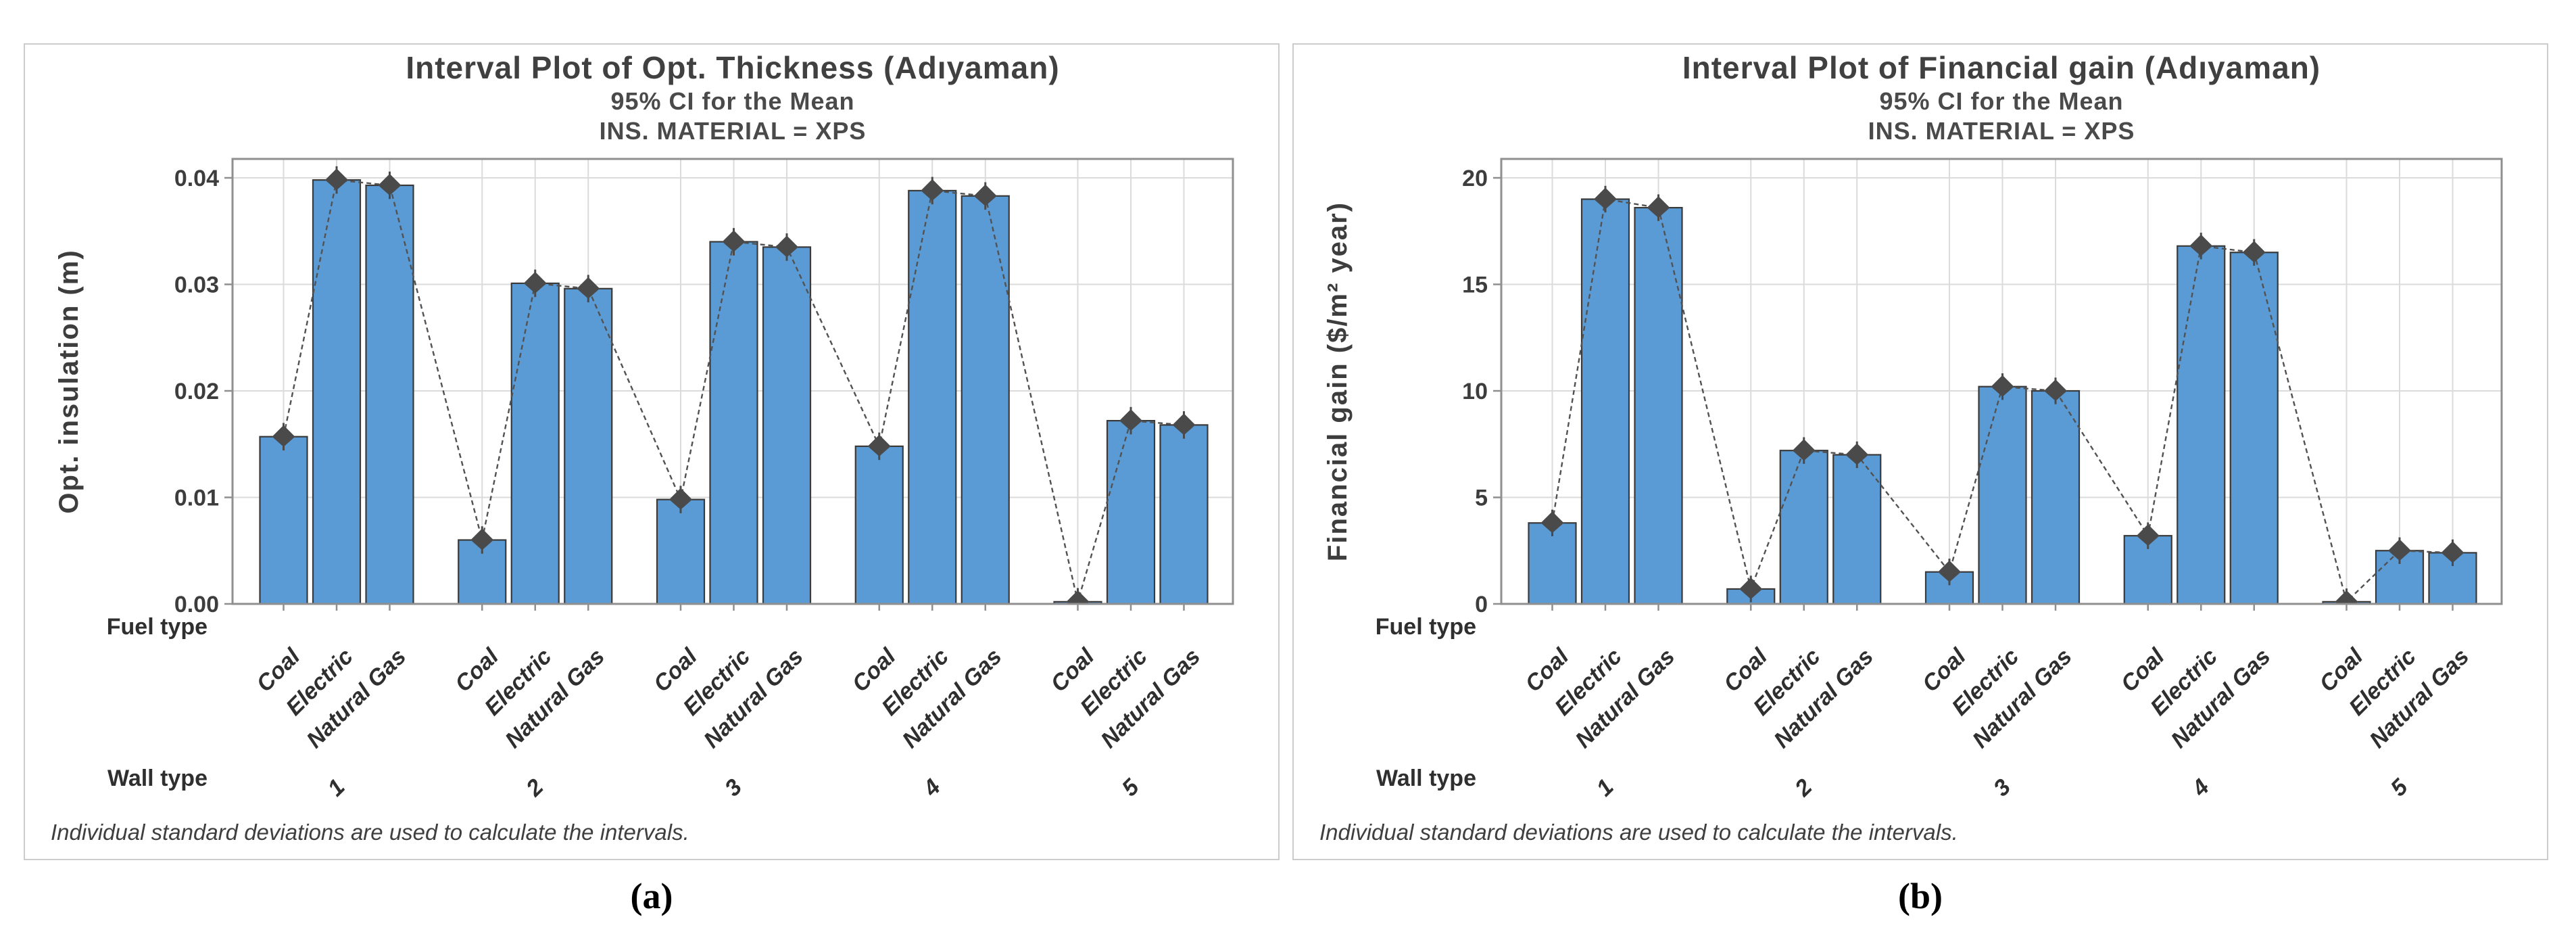 The width and height of the screenshot is (2576, 940). I want to click on y-tick-label: 0.02, so click(196, 391).